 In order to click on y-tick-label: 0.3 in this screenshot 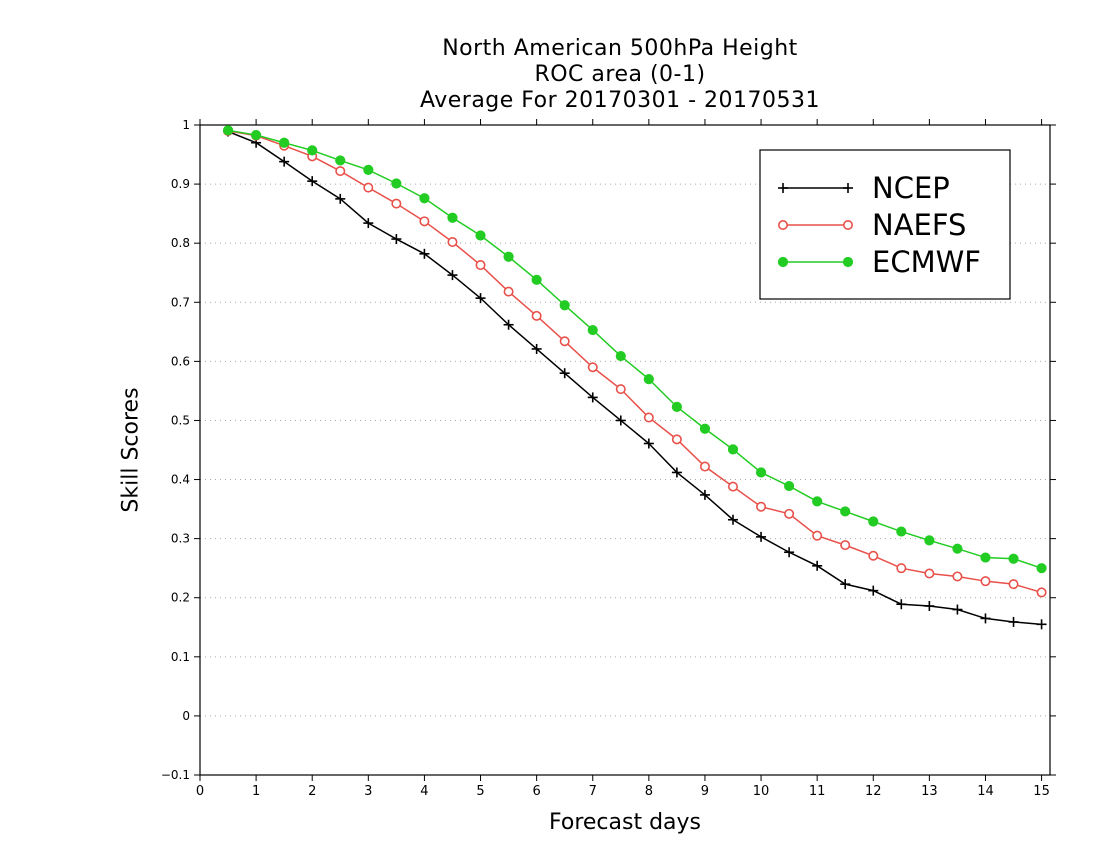, I will do `click(180, 539)`.